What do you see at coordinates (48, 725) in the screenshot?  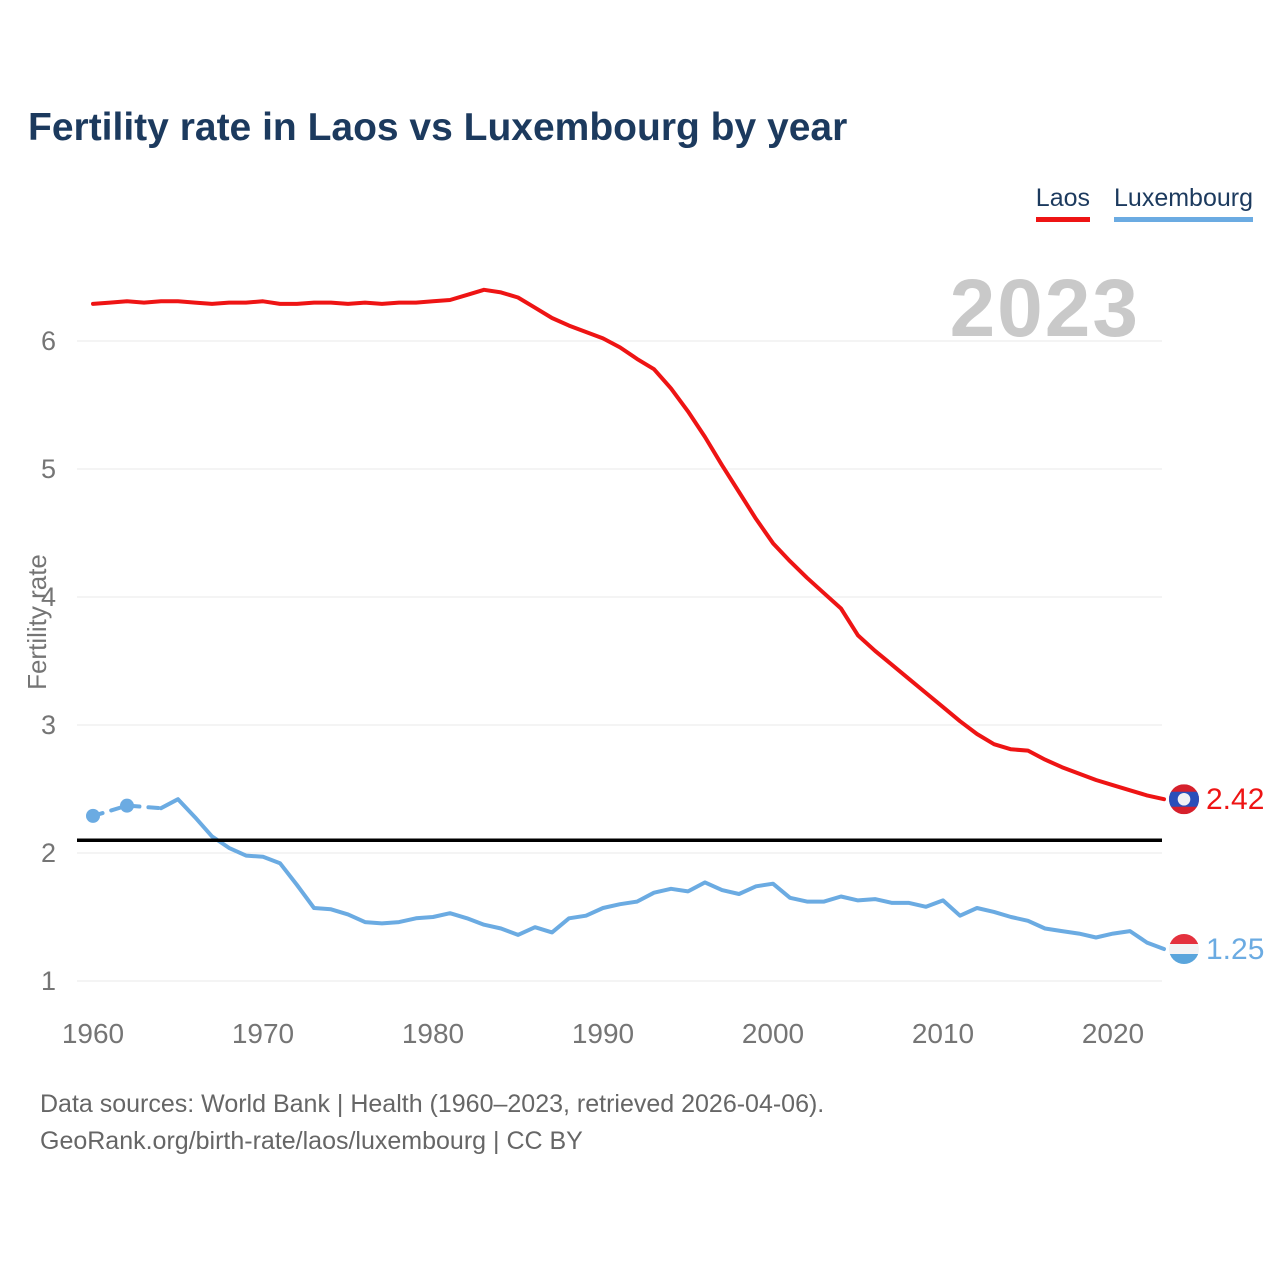 I see `y-tick-label: 3` at bounding box center [48, 725].